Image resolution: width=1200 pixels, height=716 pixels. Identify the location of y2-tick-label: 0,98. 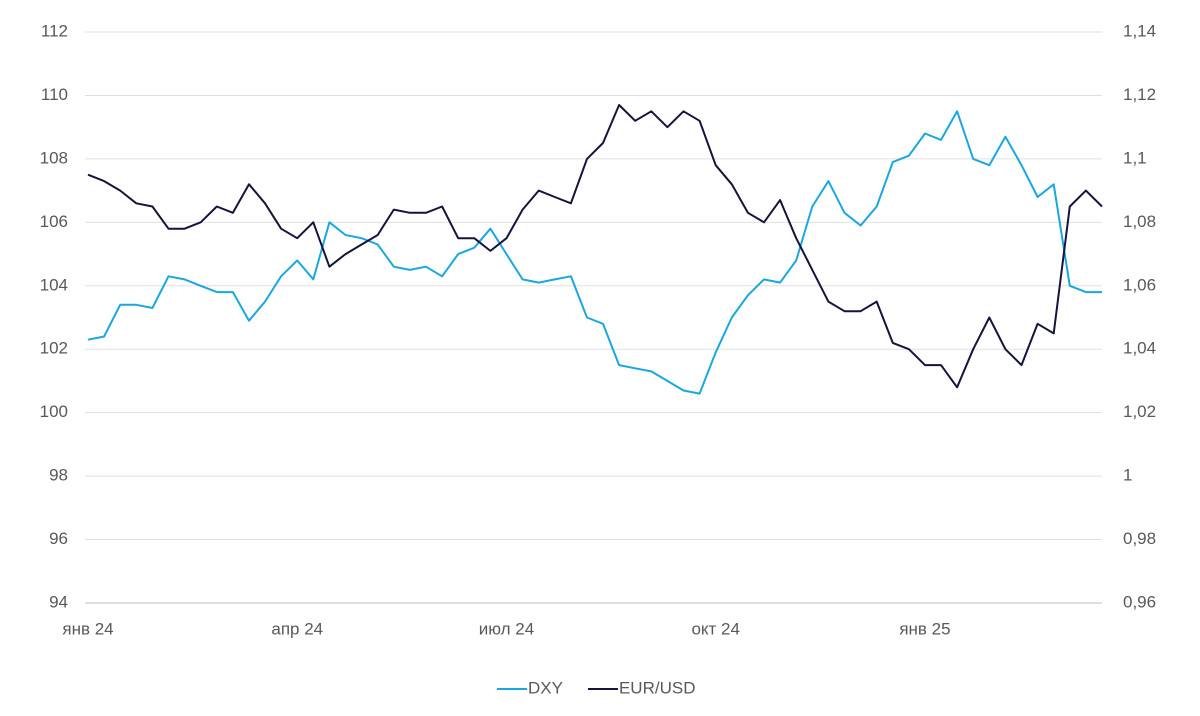
(1139, 538).